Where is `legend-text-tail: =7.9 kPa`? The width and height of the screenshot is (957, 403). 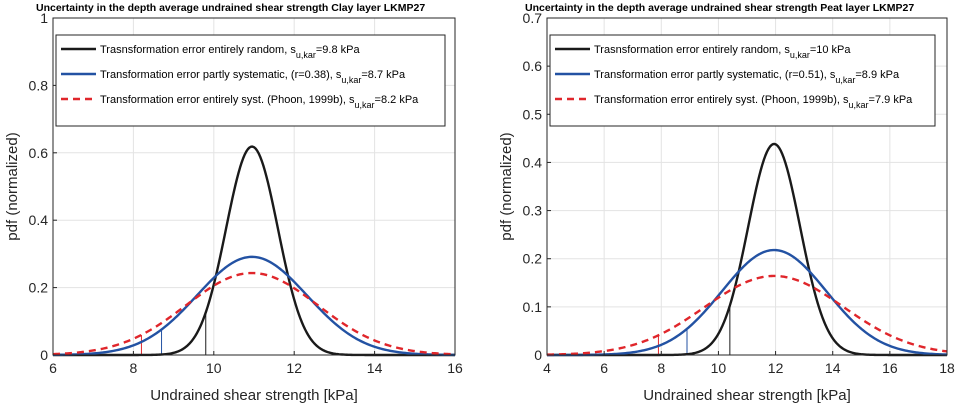
legend-text-tail: =7.9 kPa is located at coordinates (891, 100).